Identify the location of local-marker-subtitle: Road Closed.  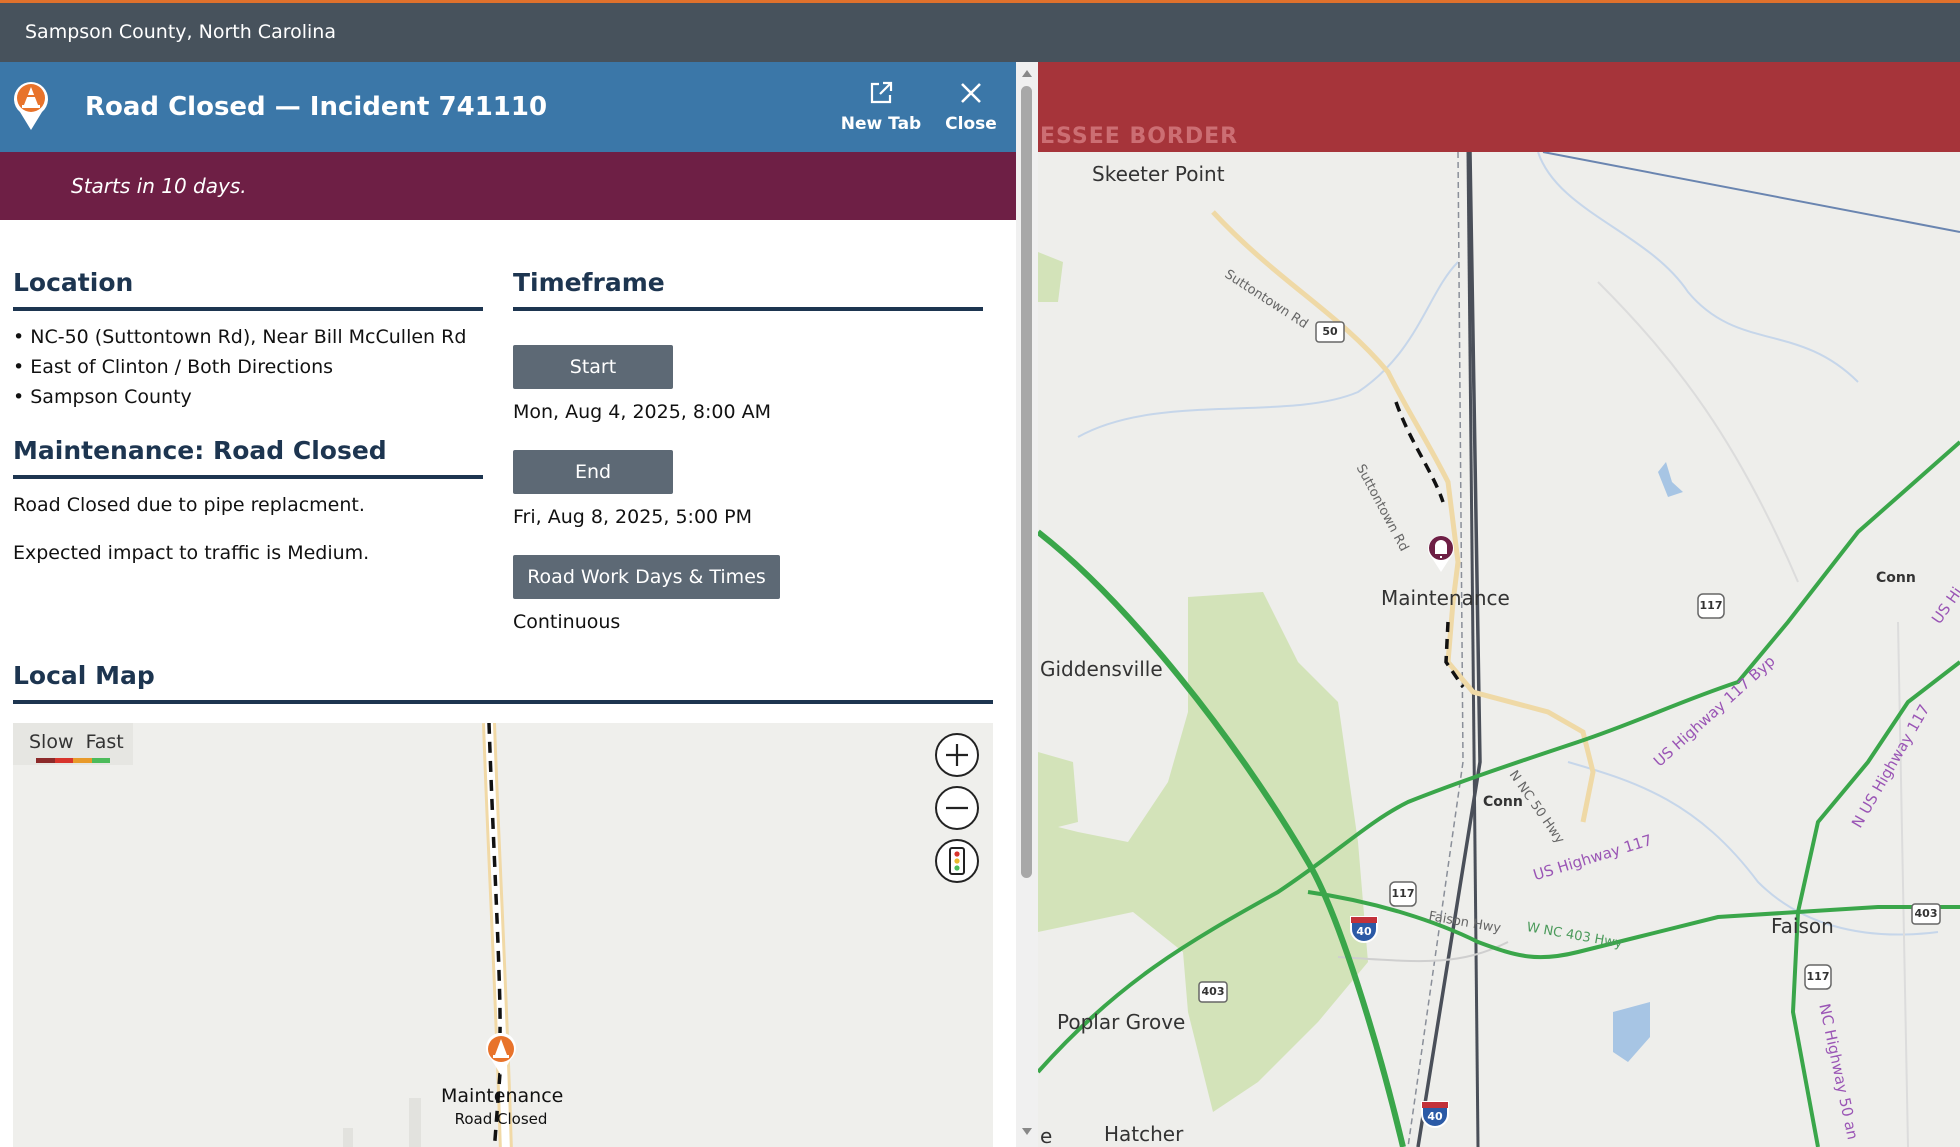
(501, 1119).